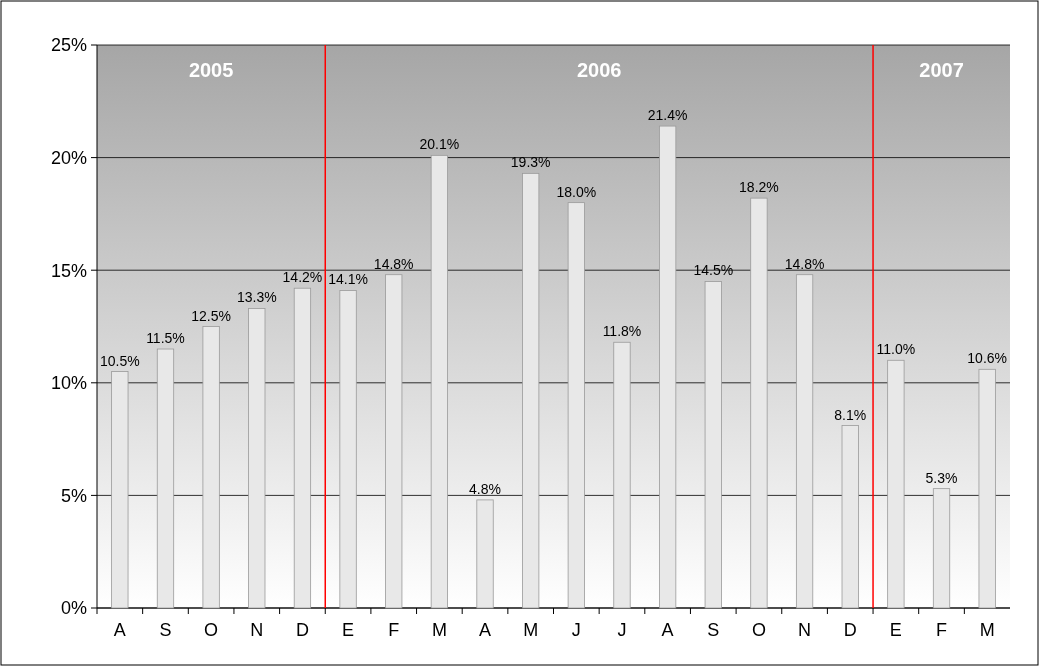 This screenshot has width=1039, height=666. What do you see at coordinates (599, 70) in the screenshot?
I see `annotation: 2006` at bounding box center [599, 70].